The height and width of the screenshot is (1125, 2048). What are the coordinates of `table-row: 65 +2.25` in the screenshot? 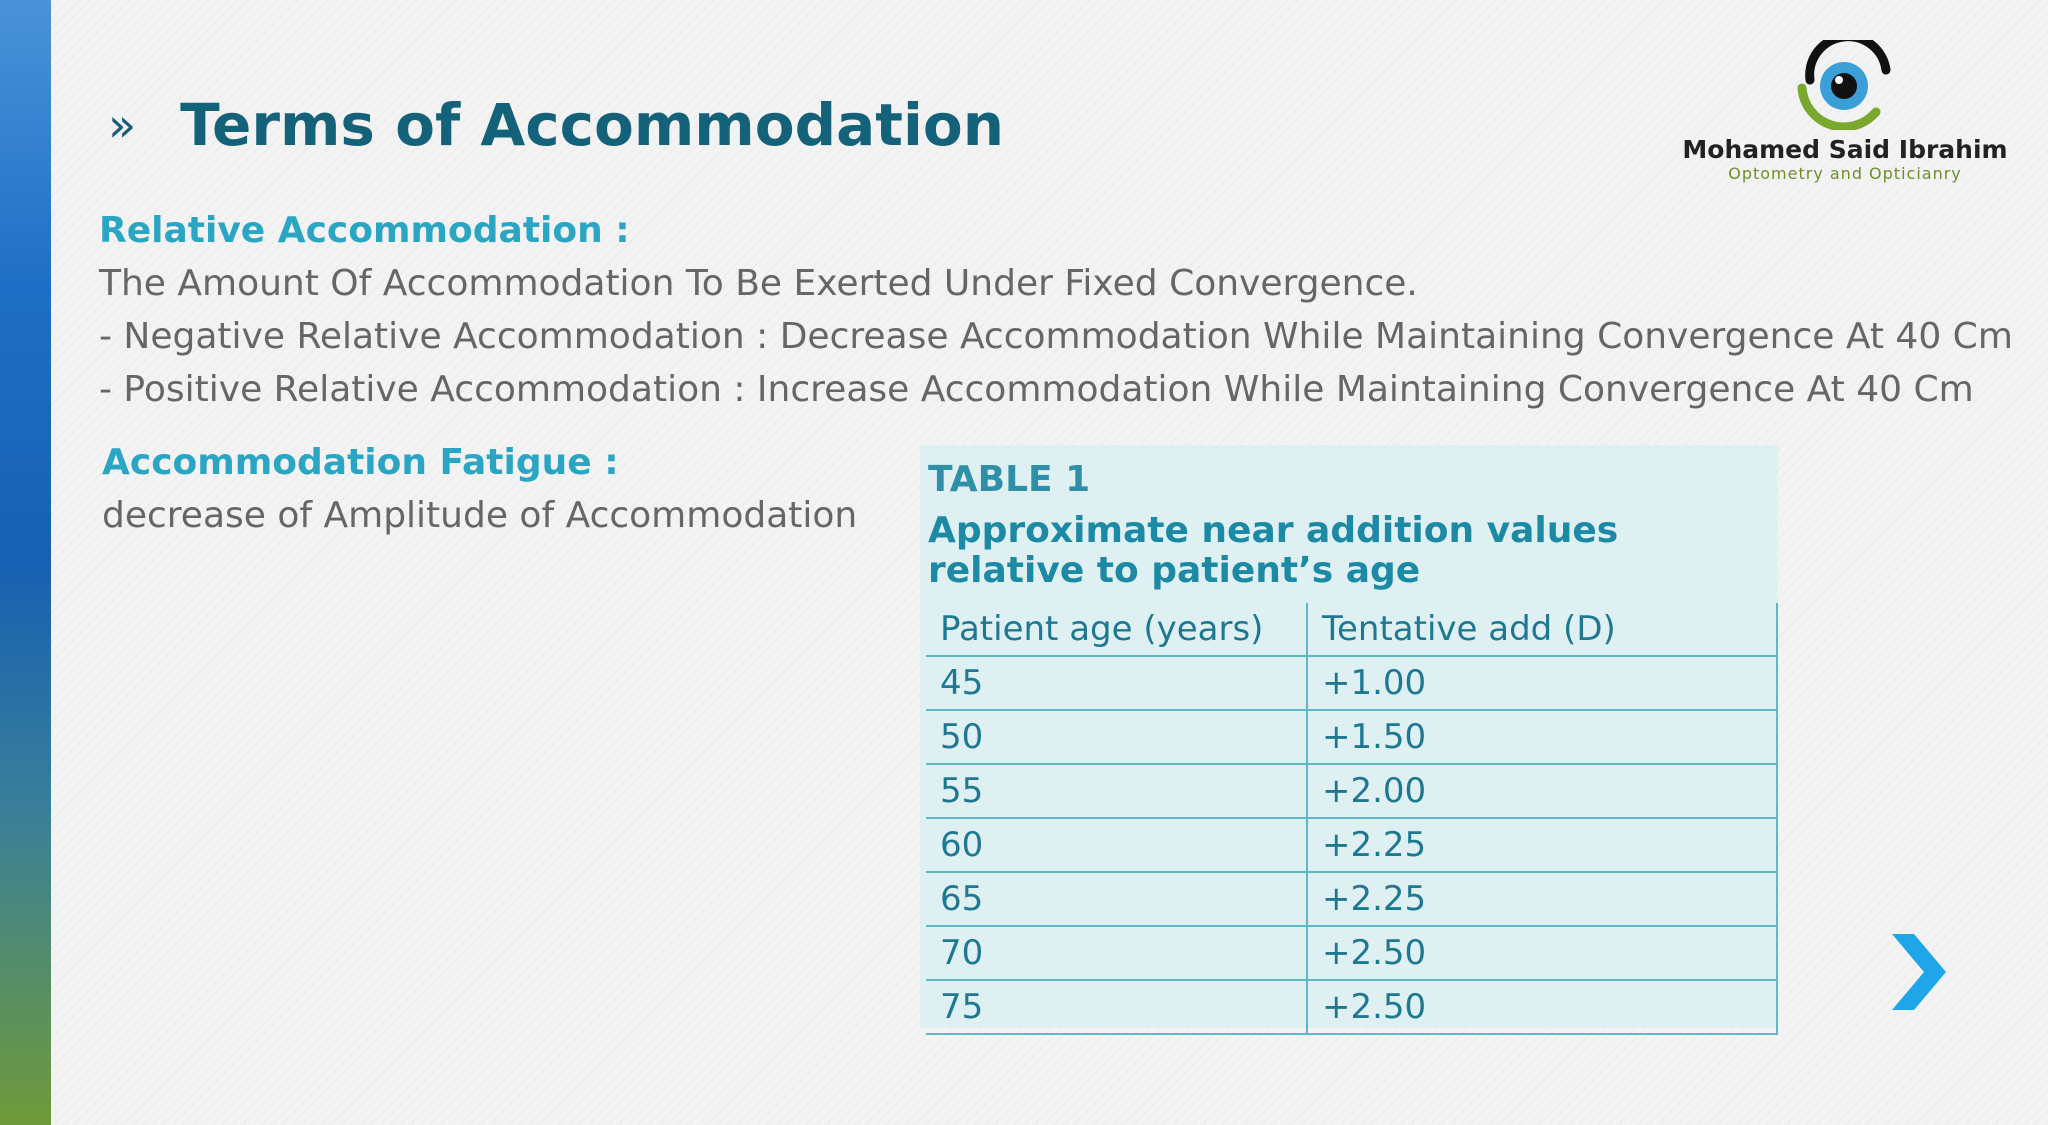 It's located at (1352, 899).